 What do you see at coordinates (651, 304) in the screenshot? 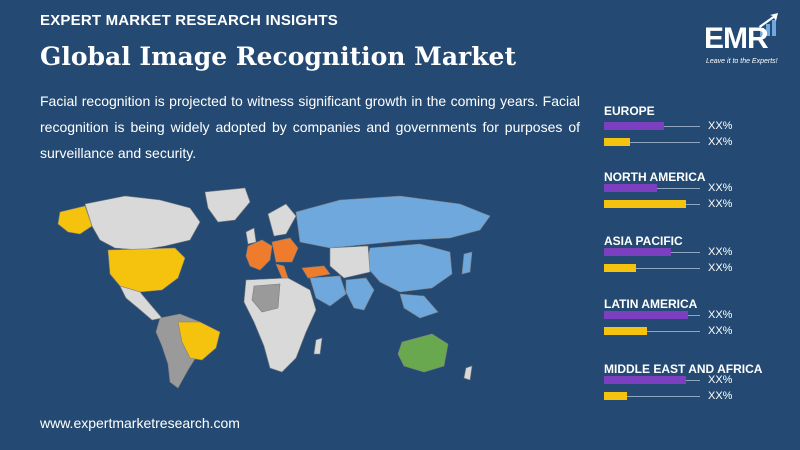
I see `region-name: LATIN AMERICA` at bounding box center [651, 304].